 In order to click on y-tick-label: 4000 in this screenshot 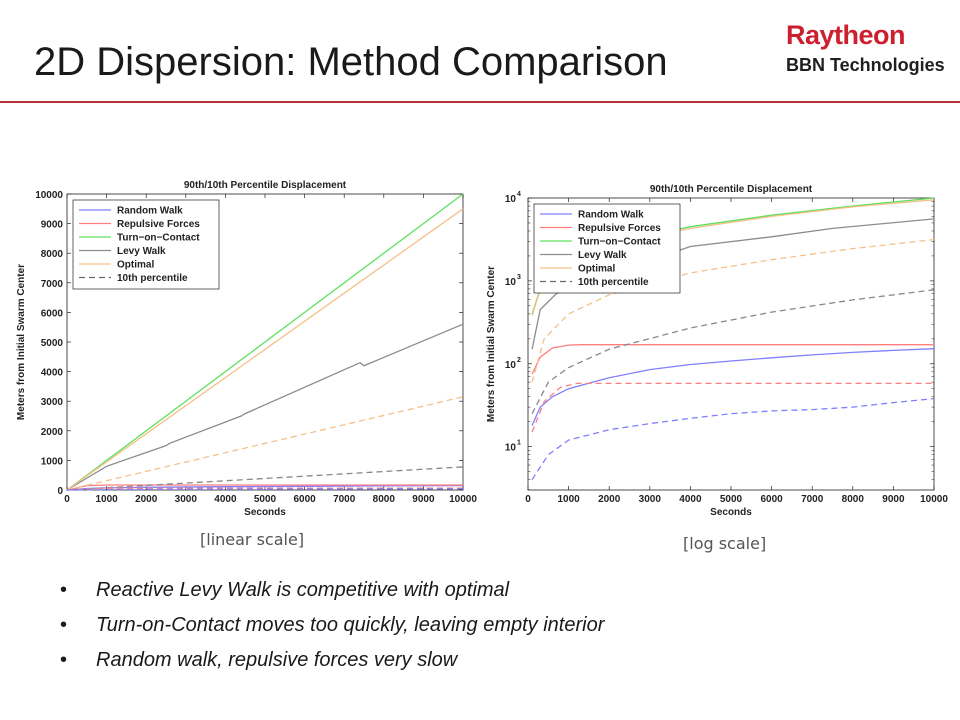, I will do `click(52, 373)`.